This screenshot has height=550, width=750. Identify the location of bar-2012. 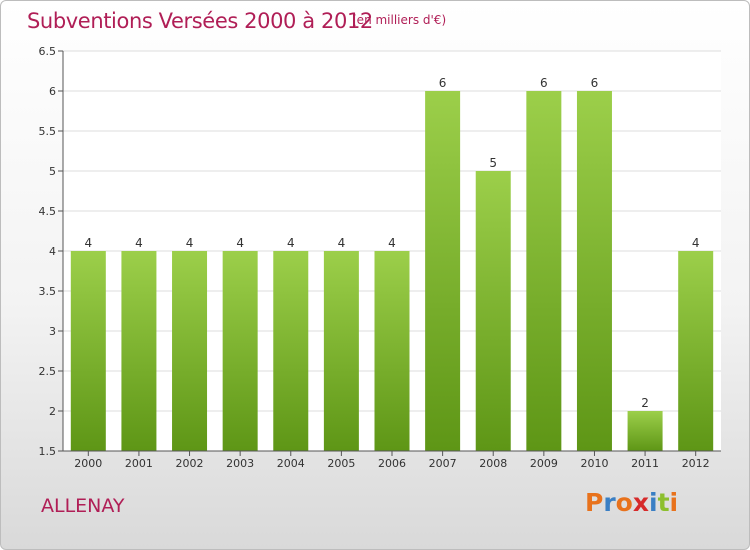
(696, 351).